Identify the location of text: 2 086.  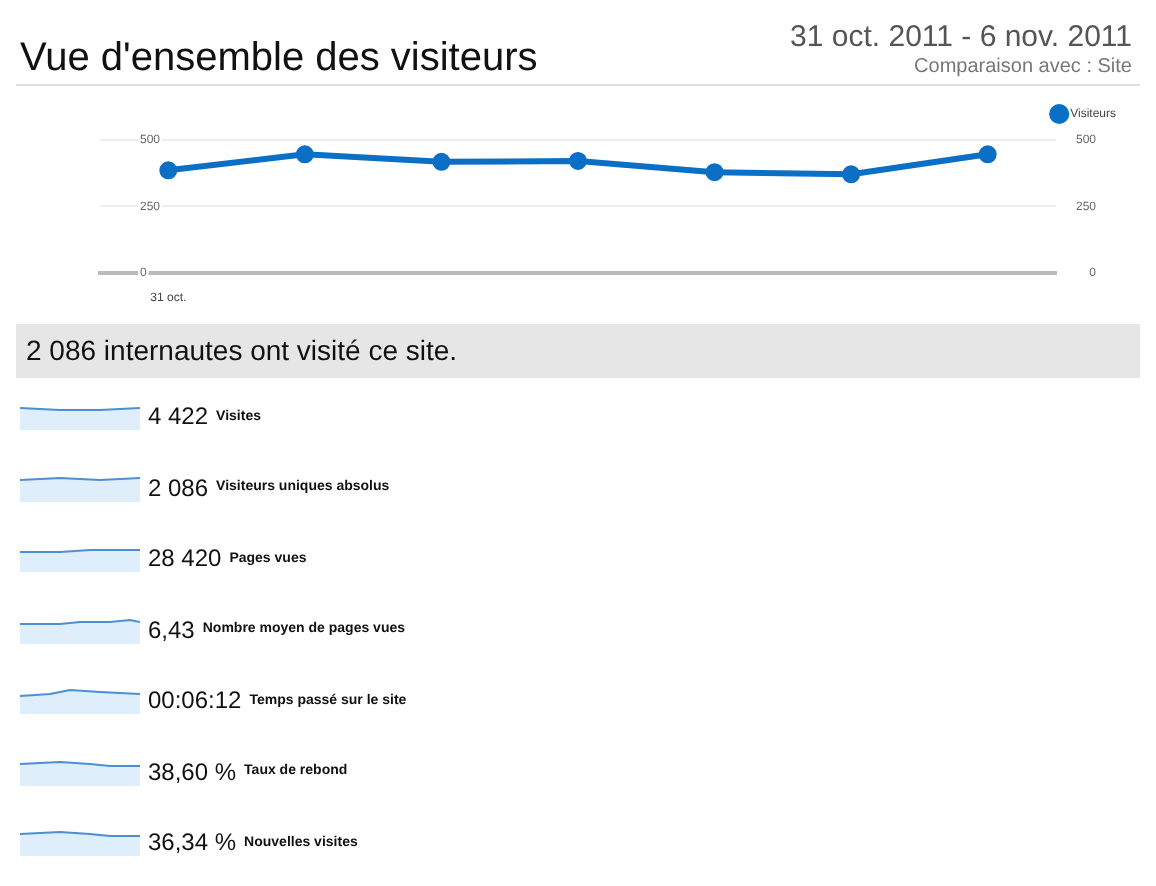
(178, 487).